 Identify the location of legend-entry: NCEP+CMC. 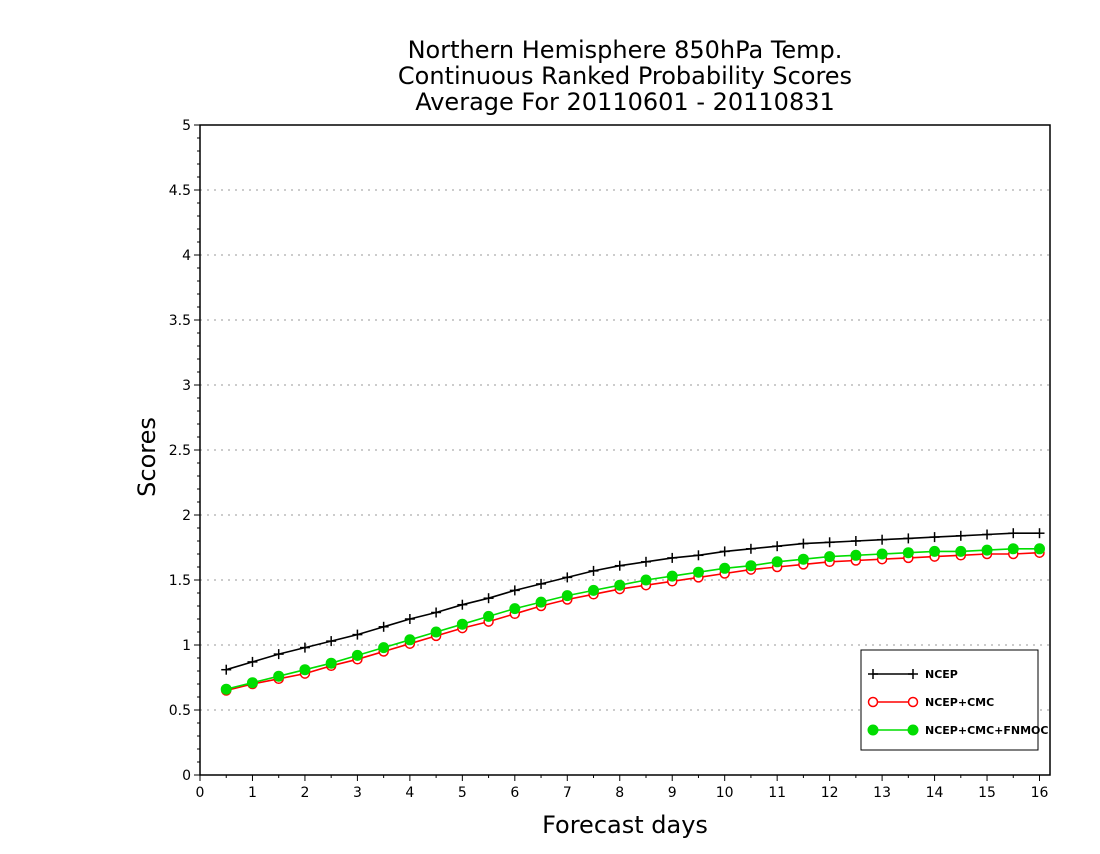
(930, 702).